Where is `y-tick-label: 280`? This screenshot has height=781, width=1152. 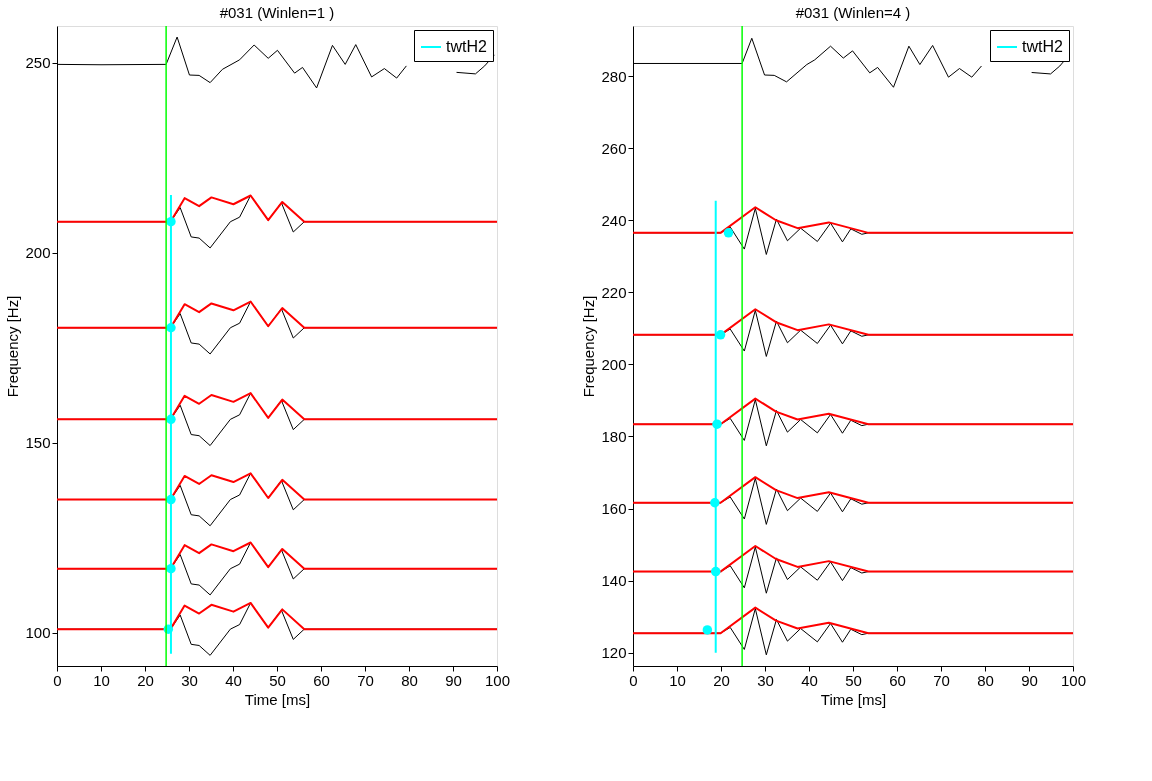
y-tick-label: 280 is located at coordinates (614, 76).